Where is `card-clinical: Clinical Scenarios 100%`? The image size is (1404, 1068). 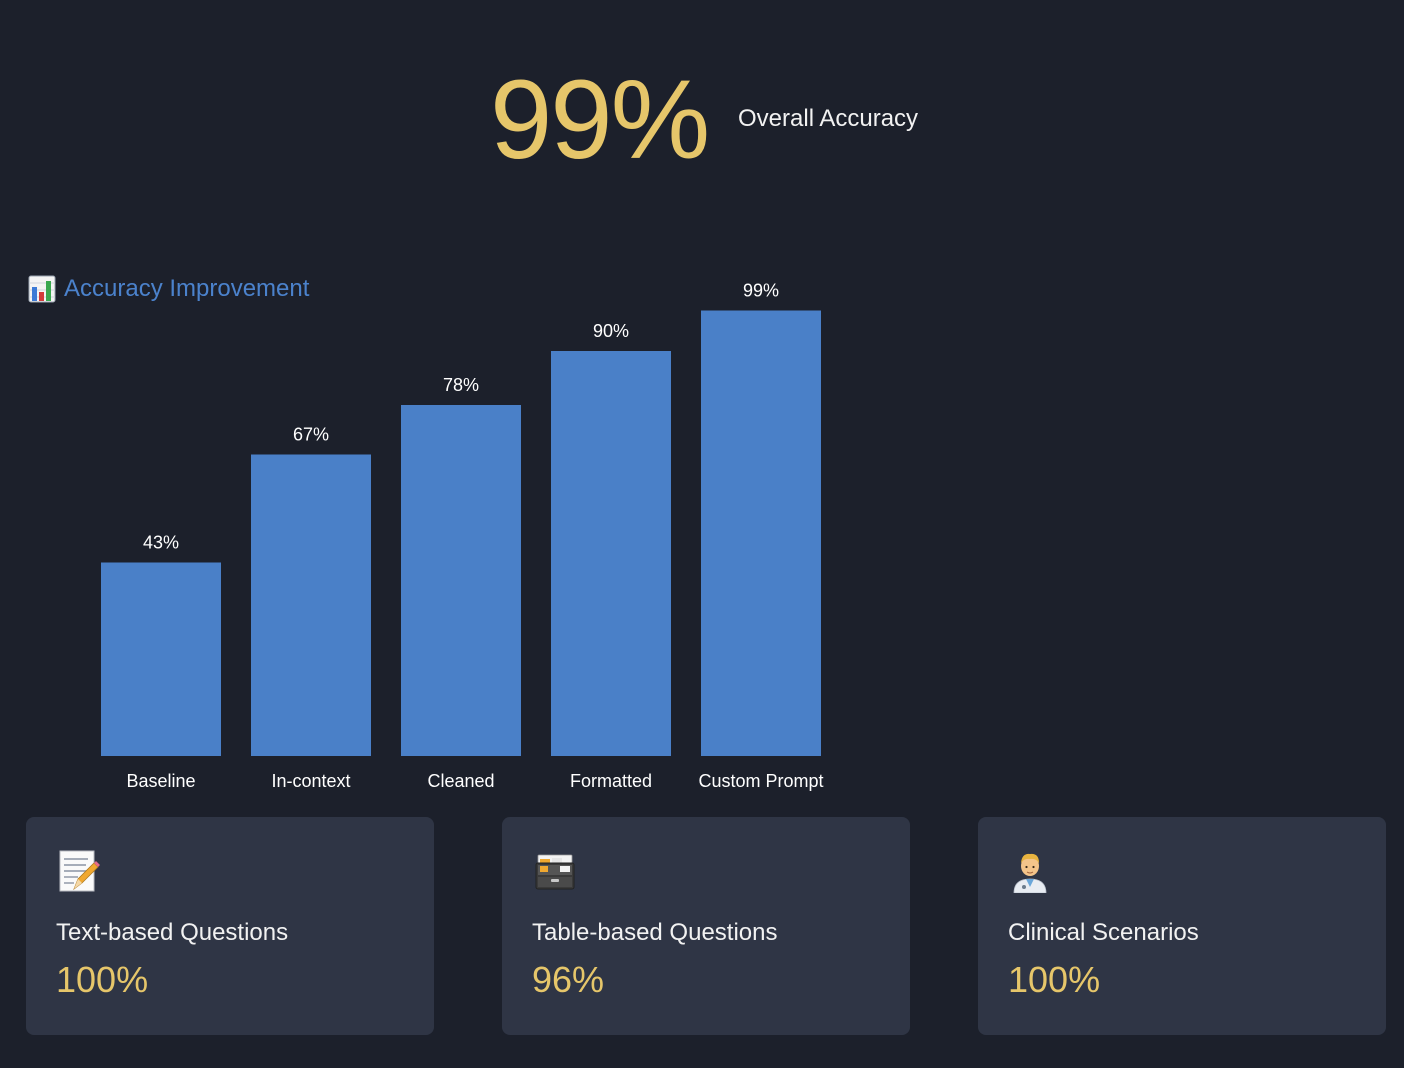
card-clinical: Clinical Scenarios 100% is located at coordinates (1182, 926).